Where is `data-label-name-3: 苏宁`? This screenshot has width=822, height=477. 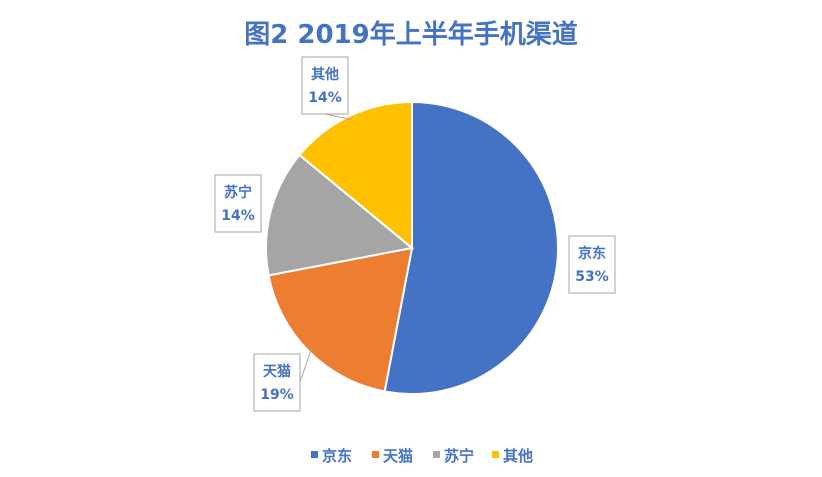 data-label-name-3: 苏宁 is located at coordinates (238, 192).